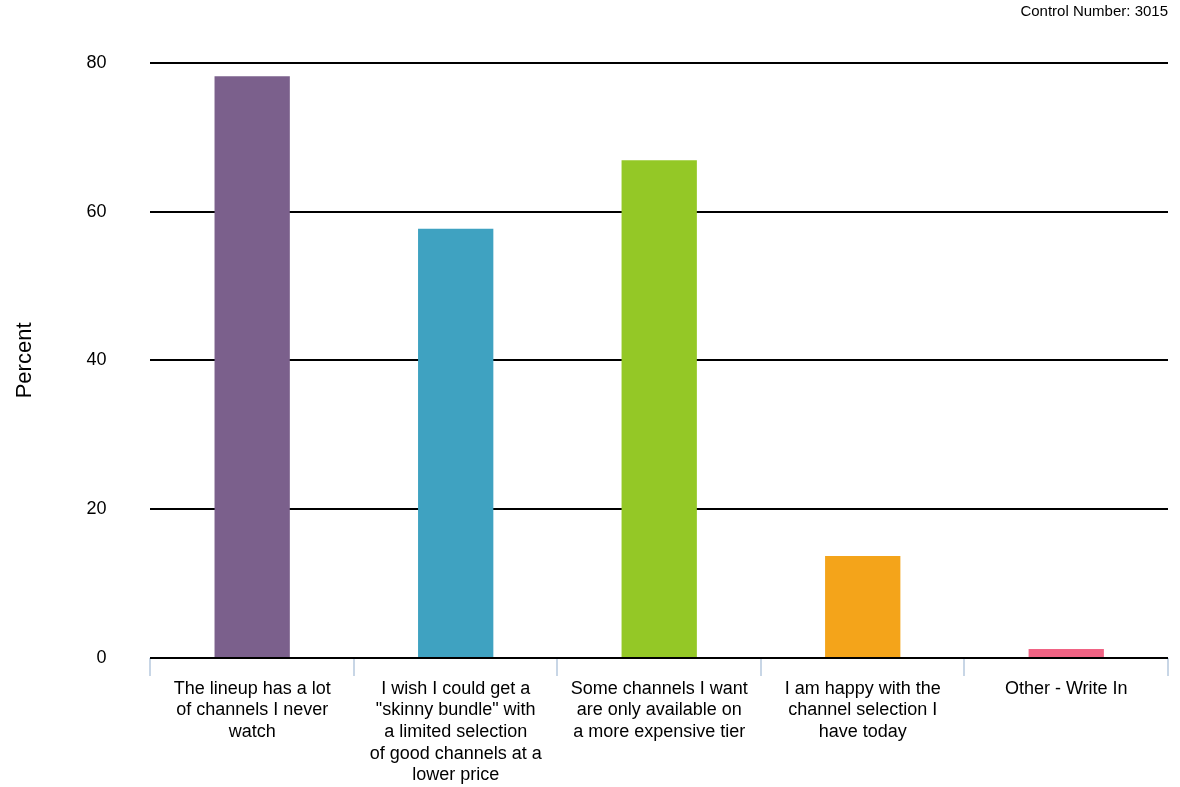 The width and height of the screenshot is (1180, 787). I want to click on y-axis-title: Percent, so click(24, 360).